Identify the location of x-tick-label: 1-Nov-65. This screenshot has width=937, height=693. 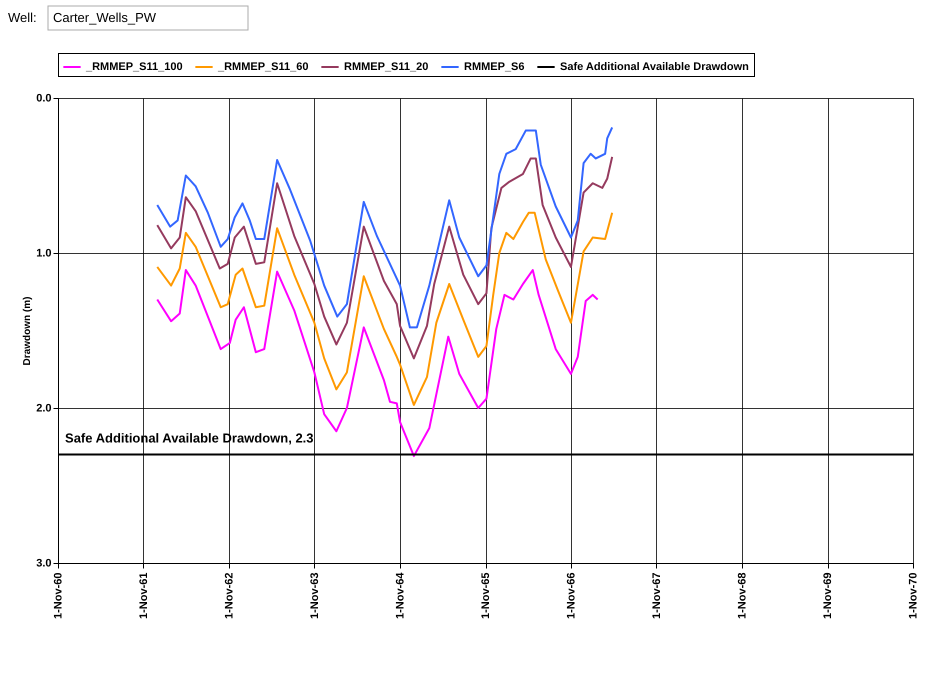
(486, 595).